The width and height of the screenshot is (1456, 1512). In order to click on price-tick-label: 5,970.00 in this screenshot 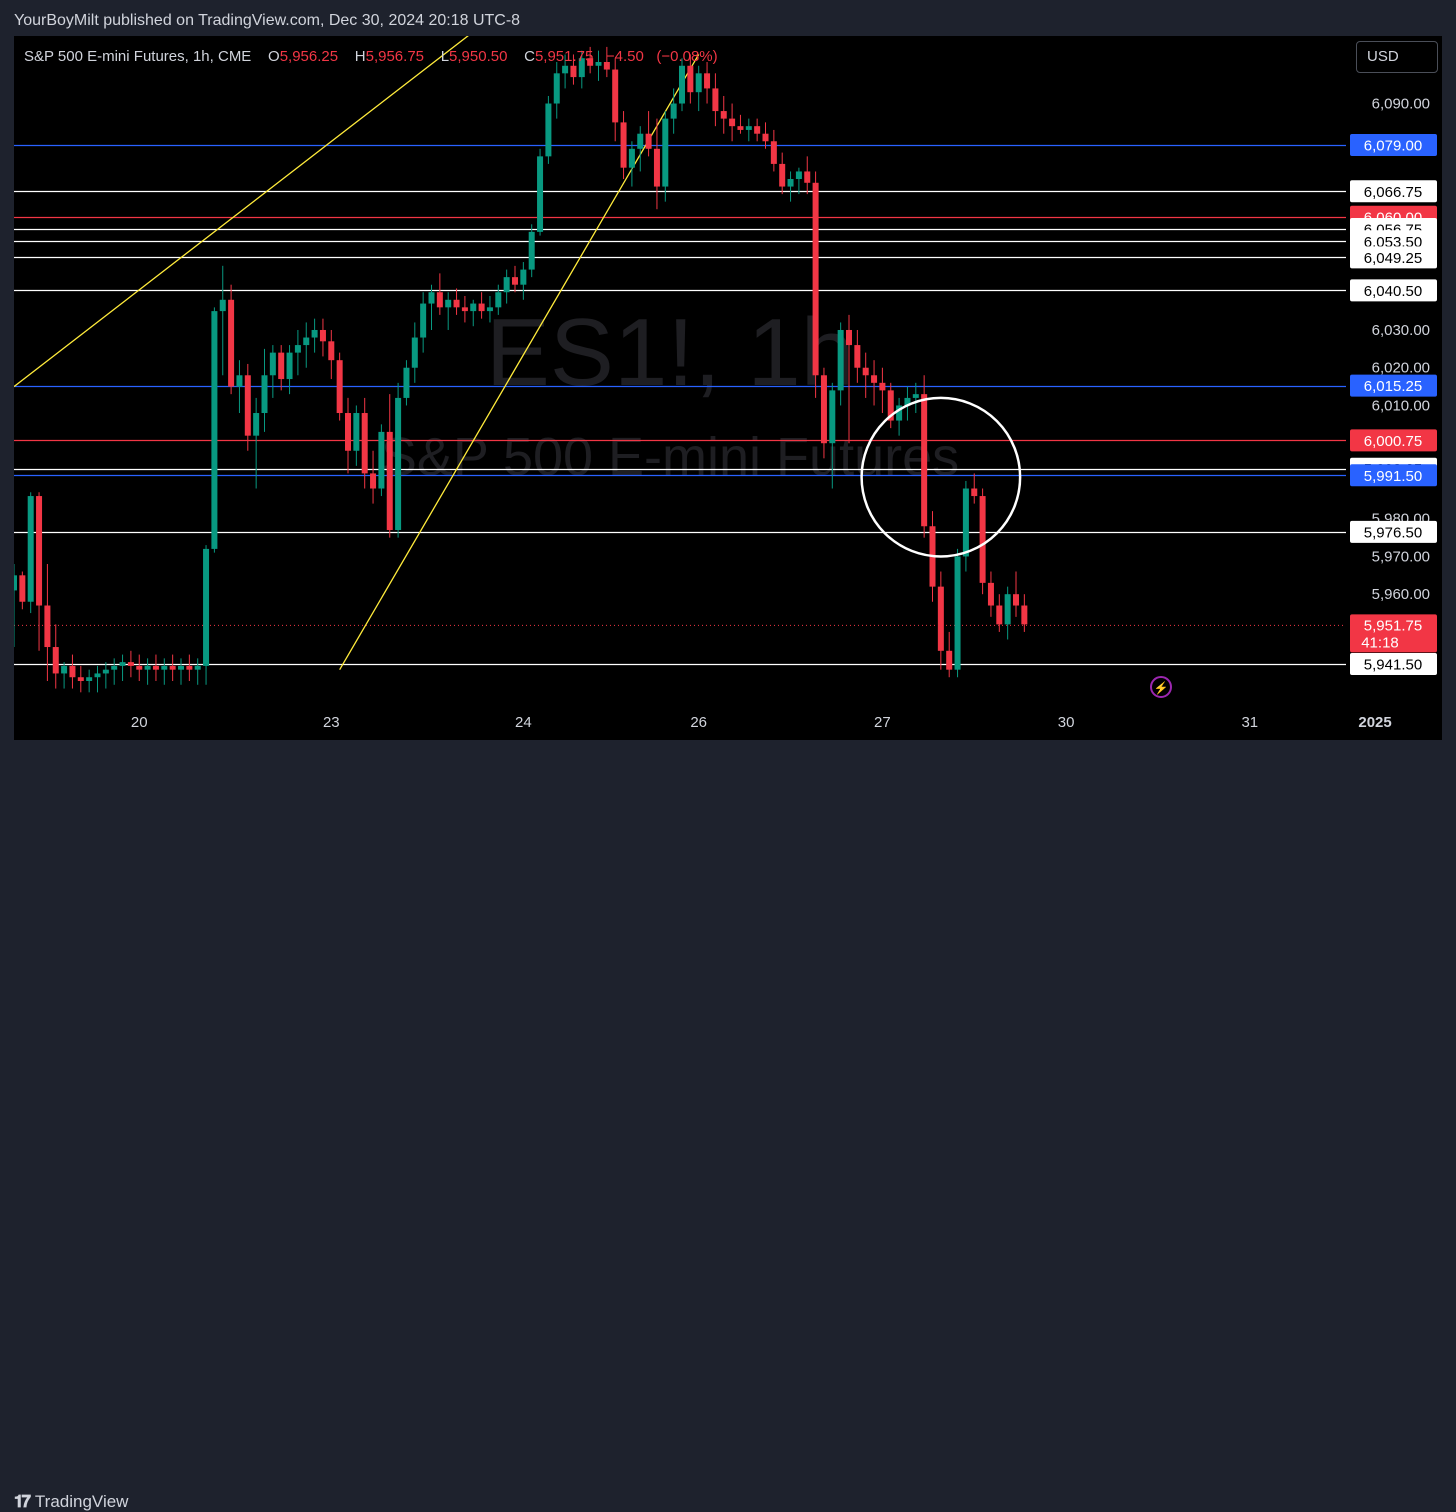, I will do `click(1401, 556)`.